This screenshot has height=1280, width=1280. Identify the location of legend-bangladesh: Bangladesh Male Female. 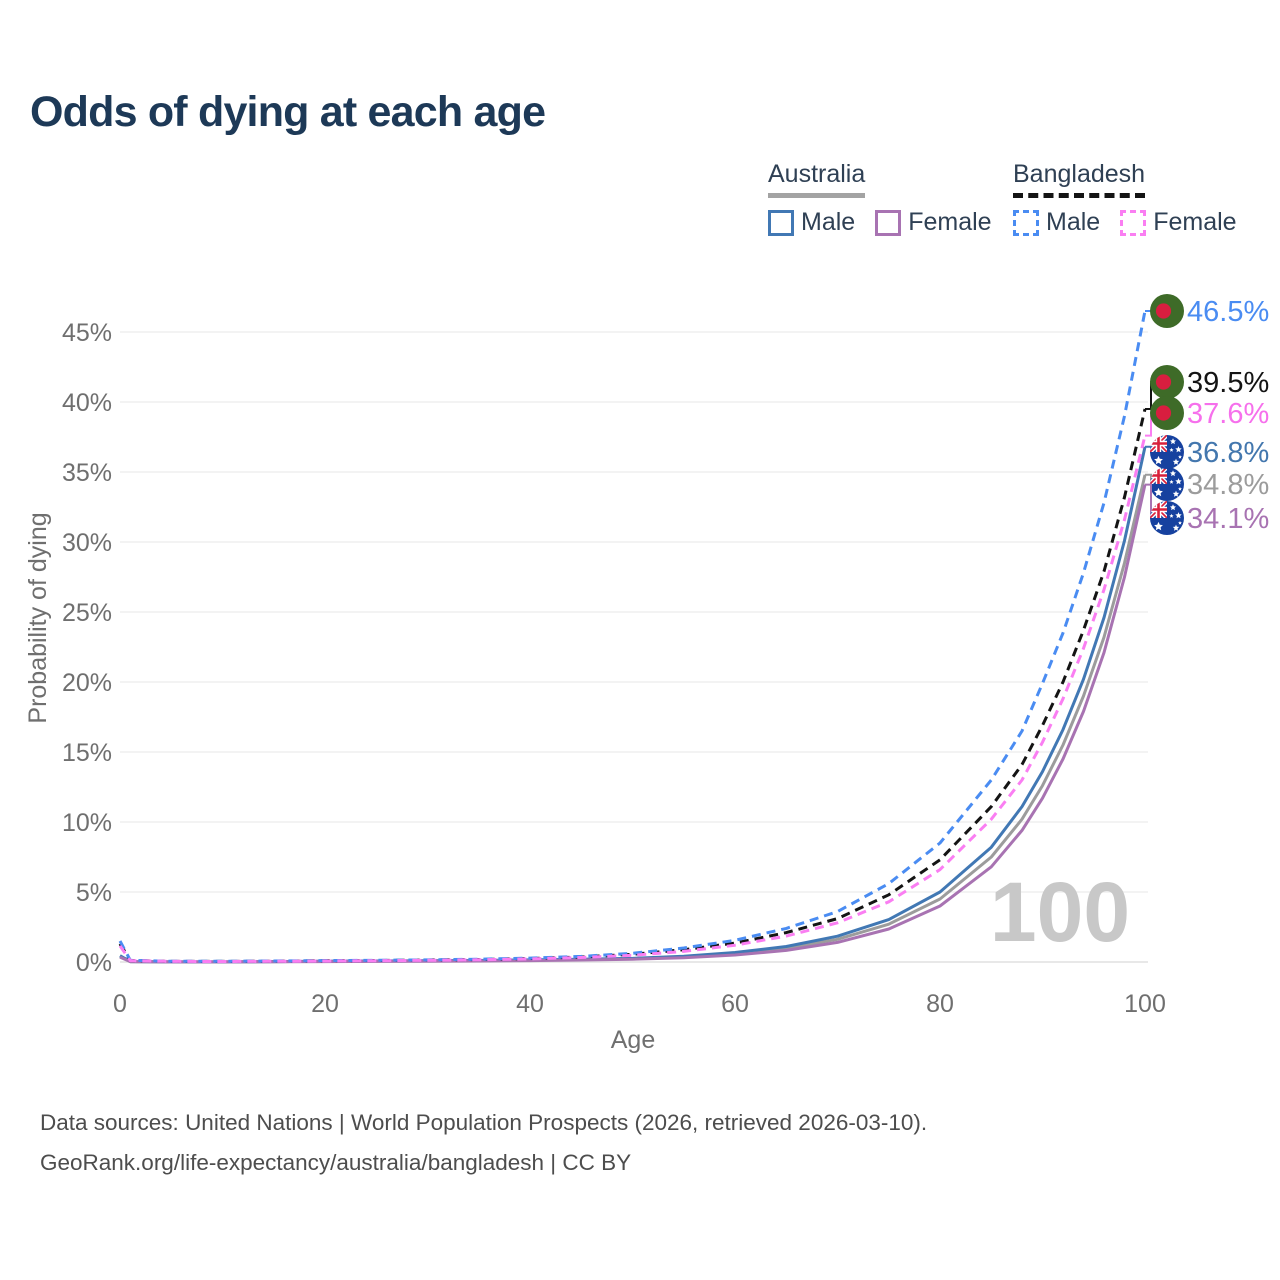
(1135, 198).